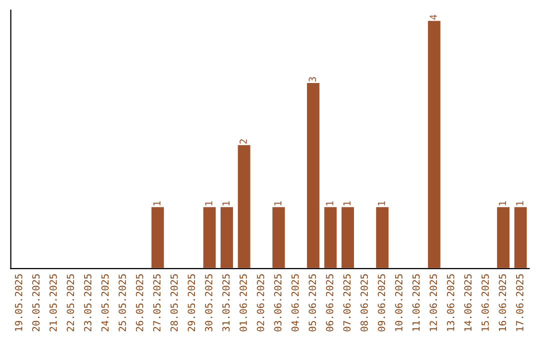 Image resolution: width=540 pixels, height=340 pixels. Describe the element at coordinates (192, 303) in the screenshot. I see `x-tick-label: 29.05.2025` at that location.